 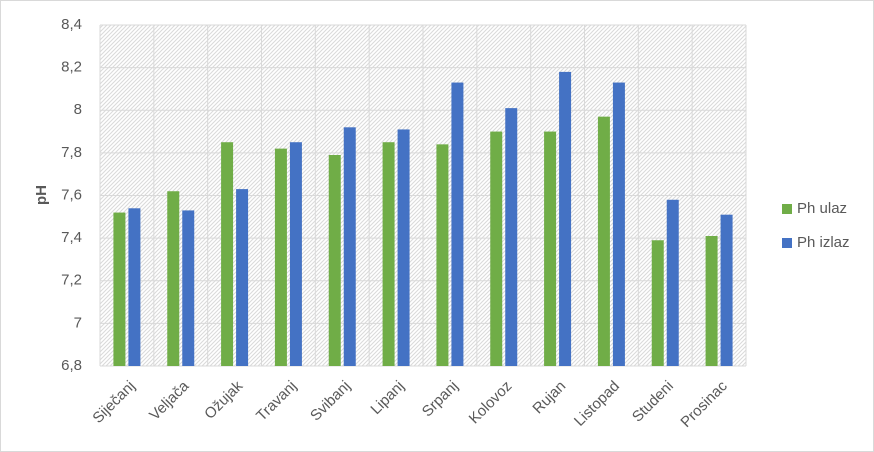 What do you see at coordinates (71, 24) in the screenshot?
I see `y-tick-label: 8,4` at bounding box center [71, 24].